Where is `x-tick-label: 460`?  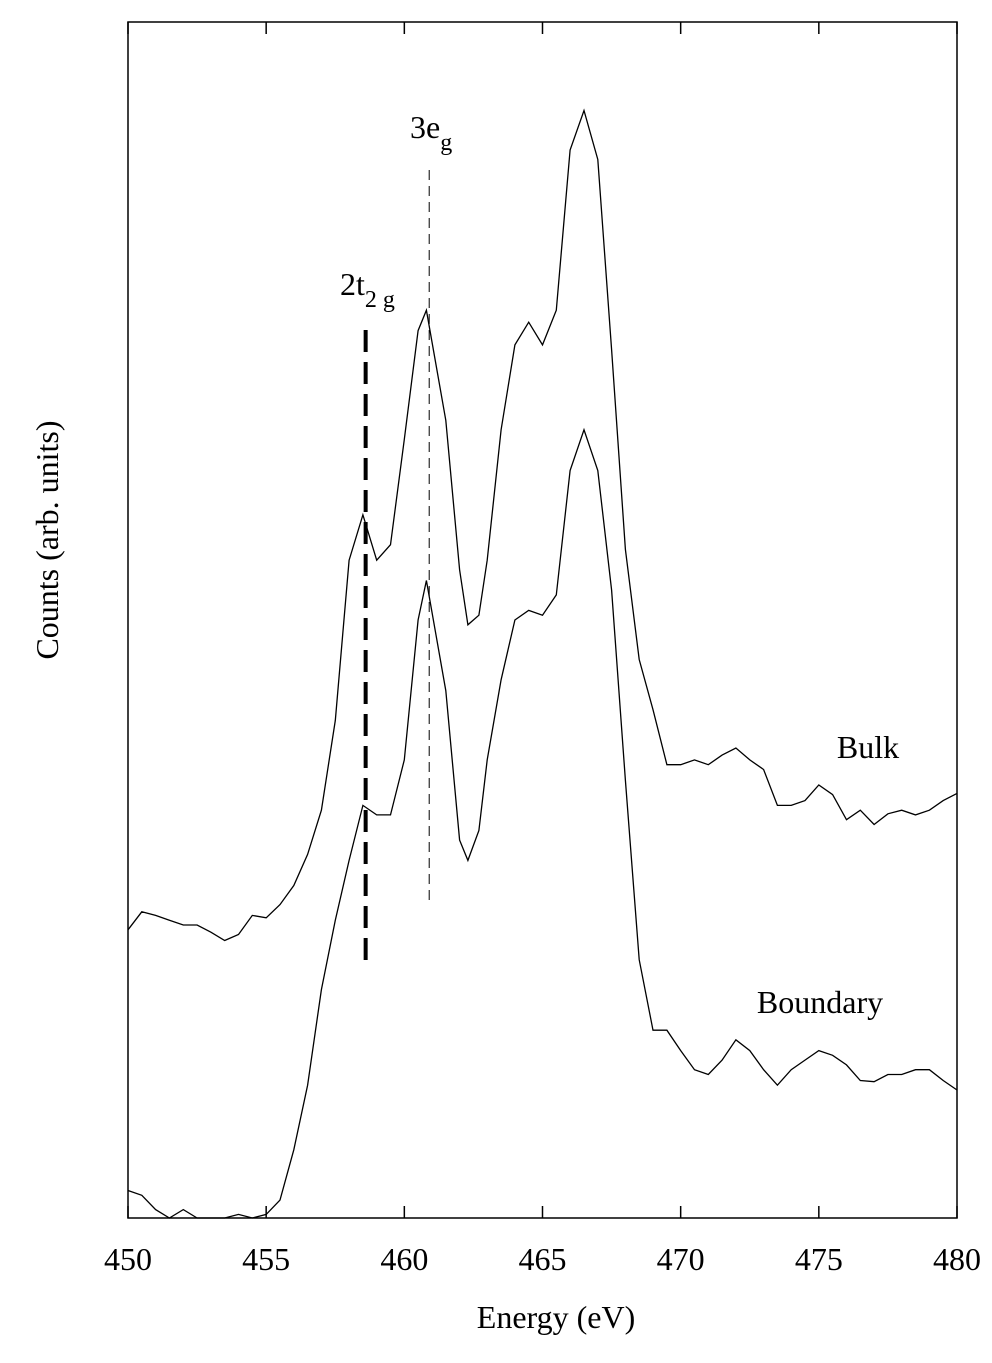 x-tick-label: 460 is located at coordinates (404, 1259).